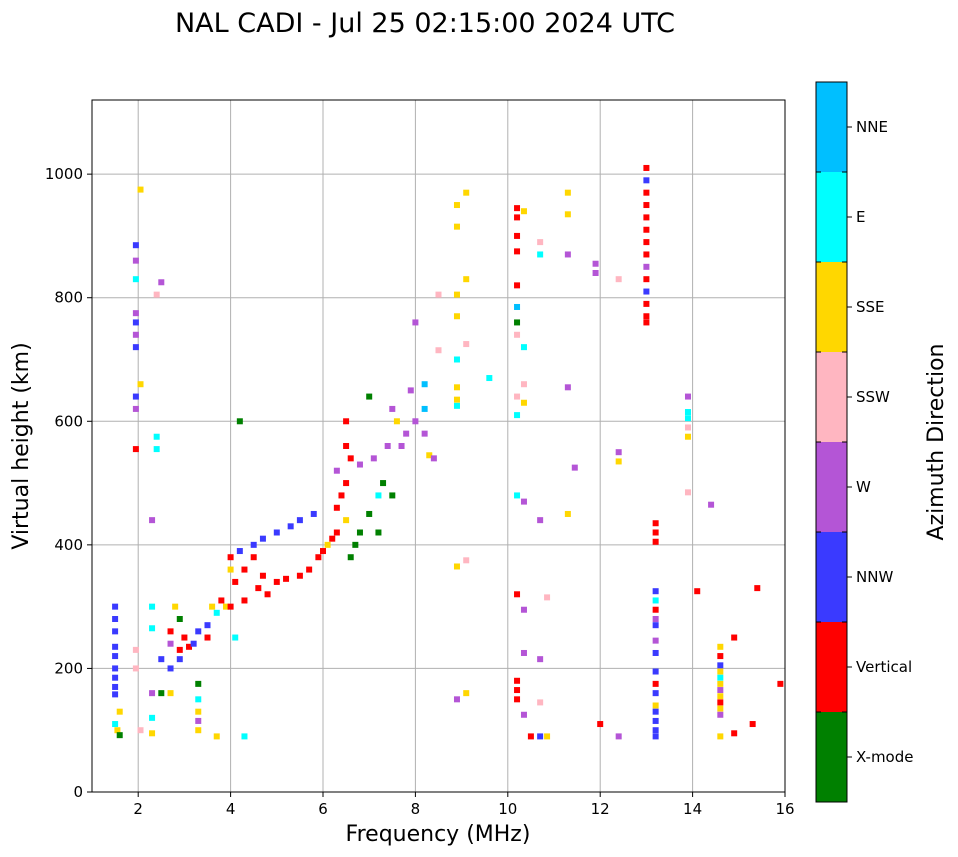 This screenshot has width=958, height=857. What do you see at coordinates (21, 445) in the screenshot?
I see `y-axis-label: Virtual height (km)` at bounding box center [21, 445].